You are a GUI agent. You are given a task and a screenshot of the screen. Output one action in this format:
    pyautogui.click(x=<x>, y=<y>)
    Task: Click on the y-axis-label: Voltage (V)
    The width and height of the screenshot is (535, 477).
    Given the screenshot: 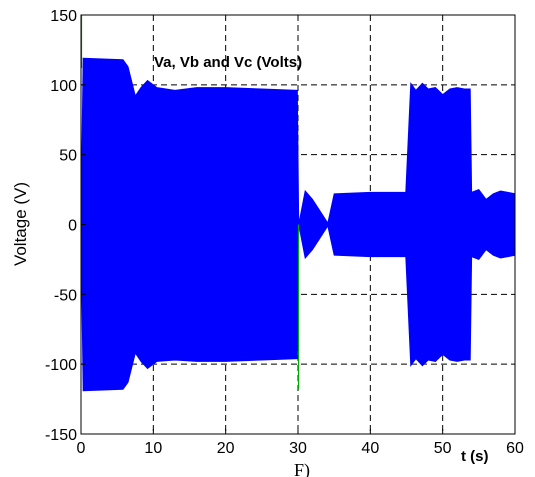 What is the action you would take?
    pyautogui.click(x=20, y=224)
    